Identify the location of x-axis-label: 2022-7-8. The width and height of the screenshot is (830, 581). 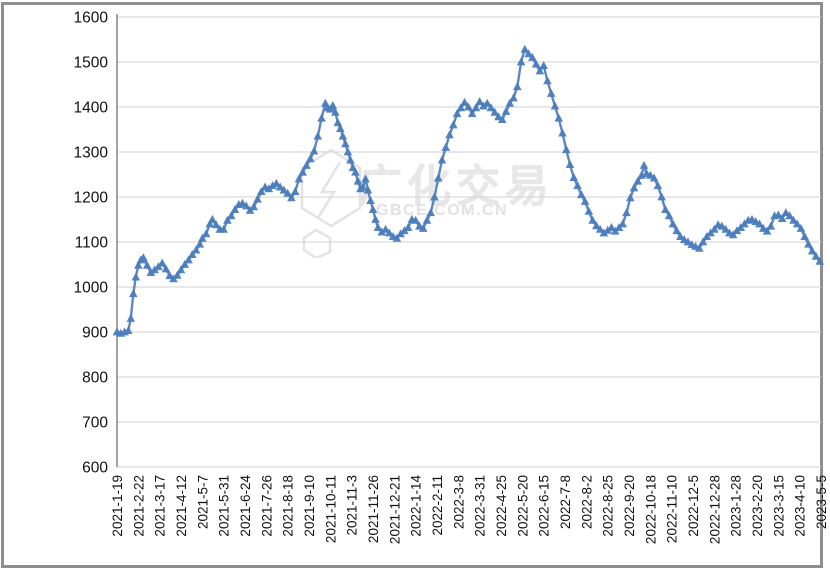
(565, 502).